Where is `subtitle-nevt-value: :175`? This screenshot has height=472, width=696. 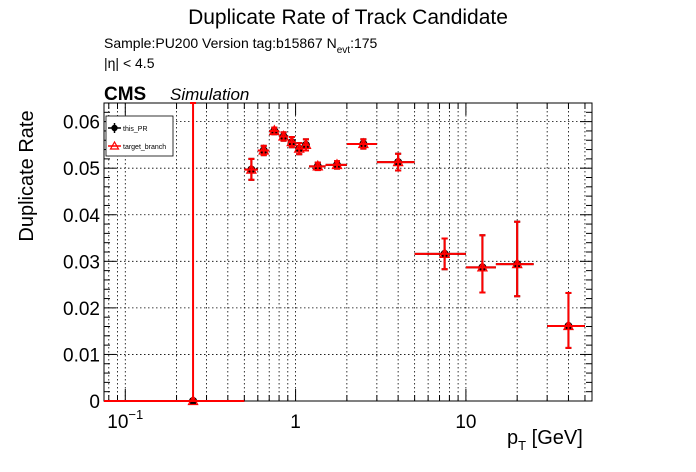
subtitle-nevt-value: :175 is located at coordinates (363, 43).